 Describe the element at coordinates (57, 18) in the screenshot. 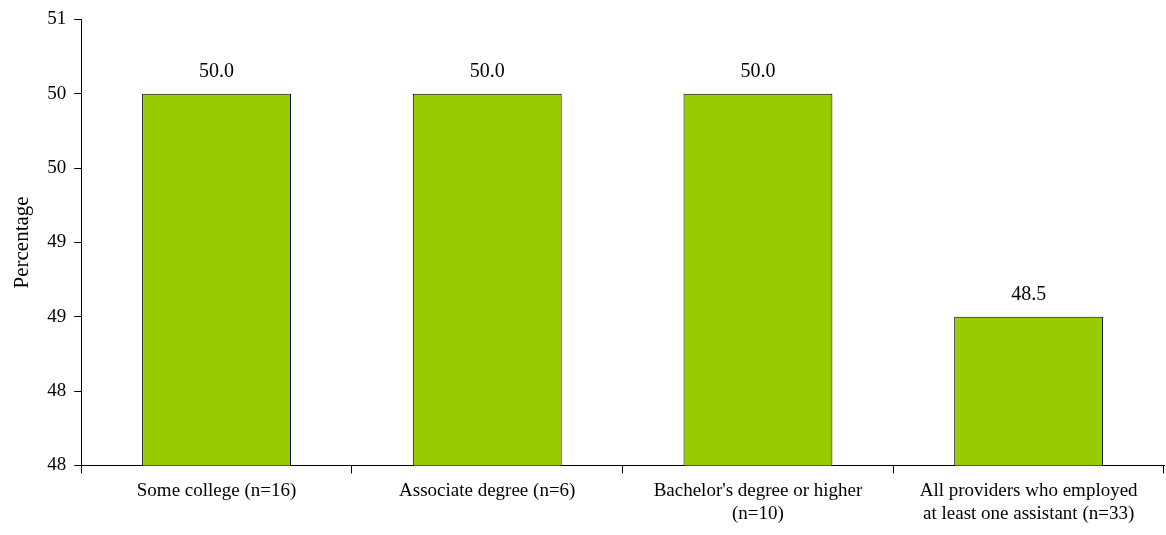

I see `y-tick-label: 51` at that location.